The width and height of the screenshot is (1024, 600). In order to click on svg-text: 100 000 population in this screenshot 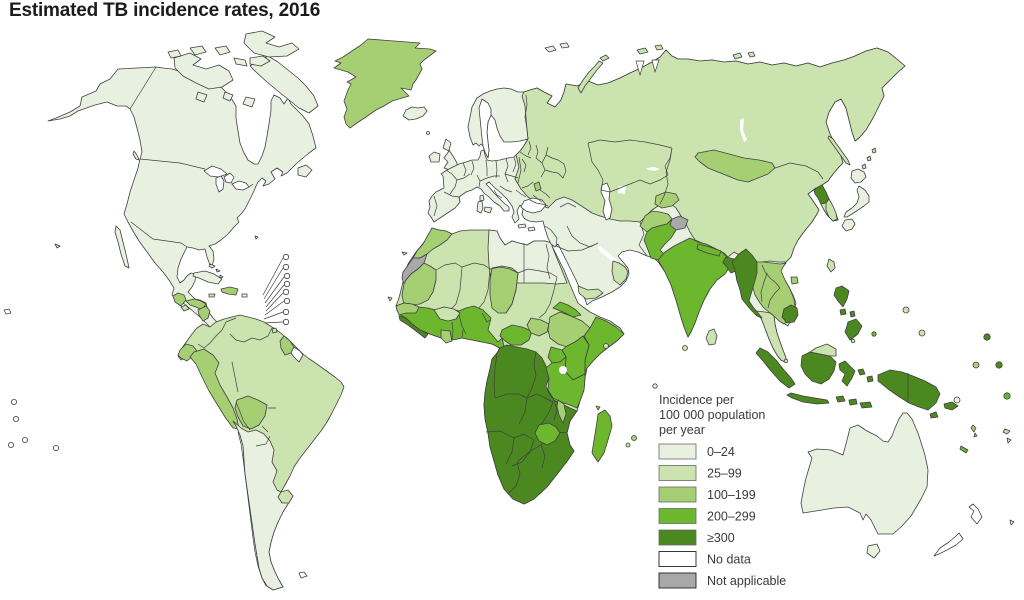, I will do `click(712, 415)`.